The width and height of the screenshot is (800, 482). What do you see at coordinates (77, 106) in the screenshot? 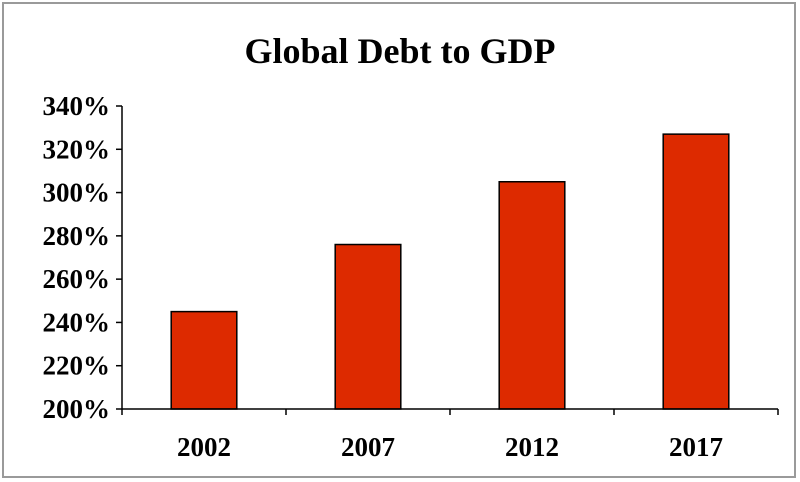
I see `y-tick-label: 340%` at bounding box center [77, 106].